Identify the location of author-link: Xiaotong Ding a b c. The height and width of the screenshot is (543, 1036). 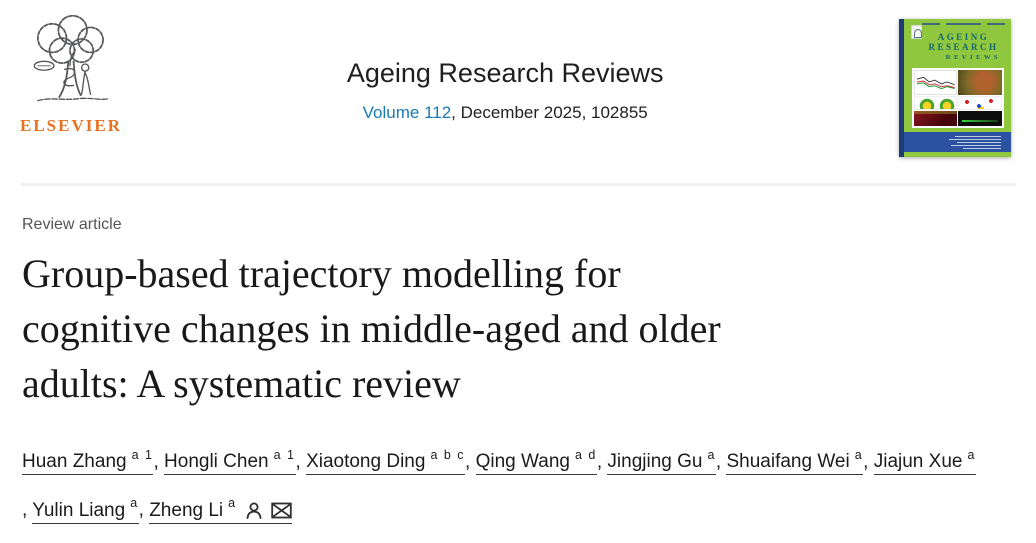
(386, 462).